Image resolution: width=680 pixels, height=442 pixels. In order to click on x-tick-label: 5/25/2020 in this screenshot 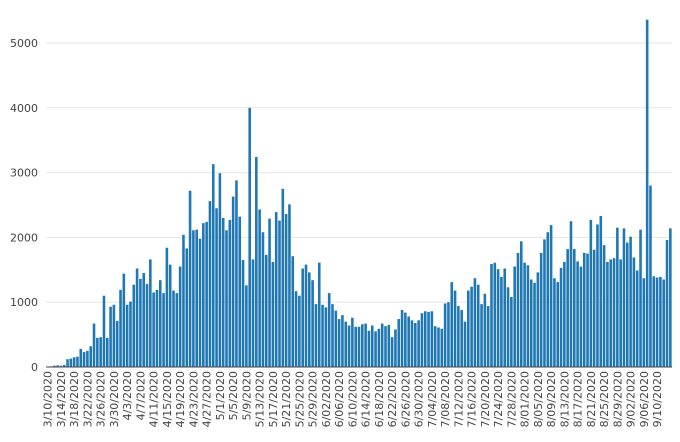, I will do `click(299, 399)`.